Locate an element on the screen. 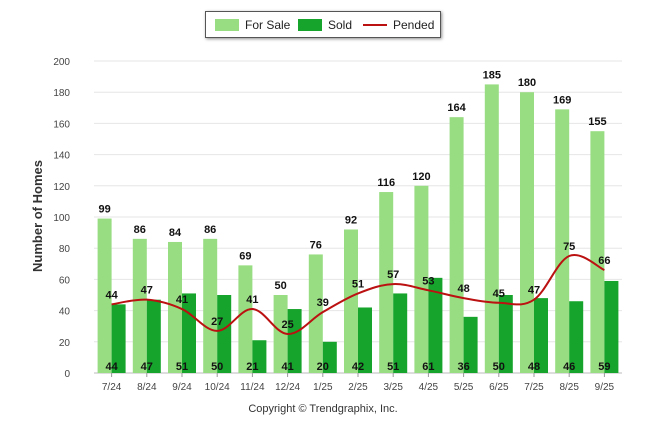  x-tick-label: 7/24 is located at coordinates (112, 387).